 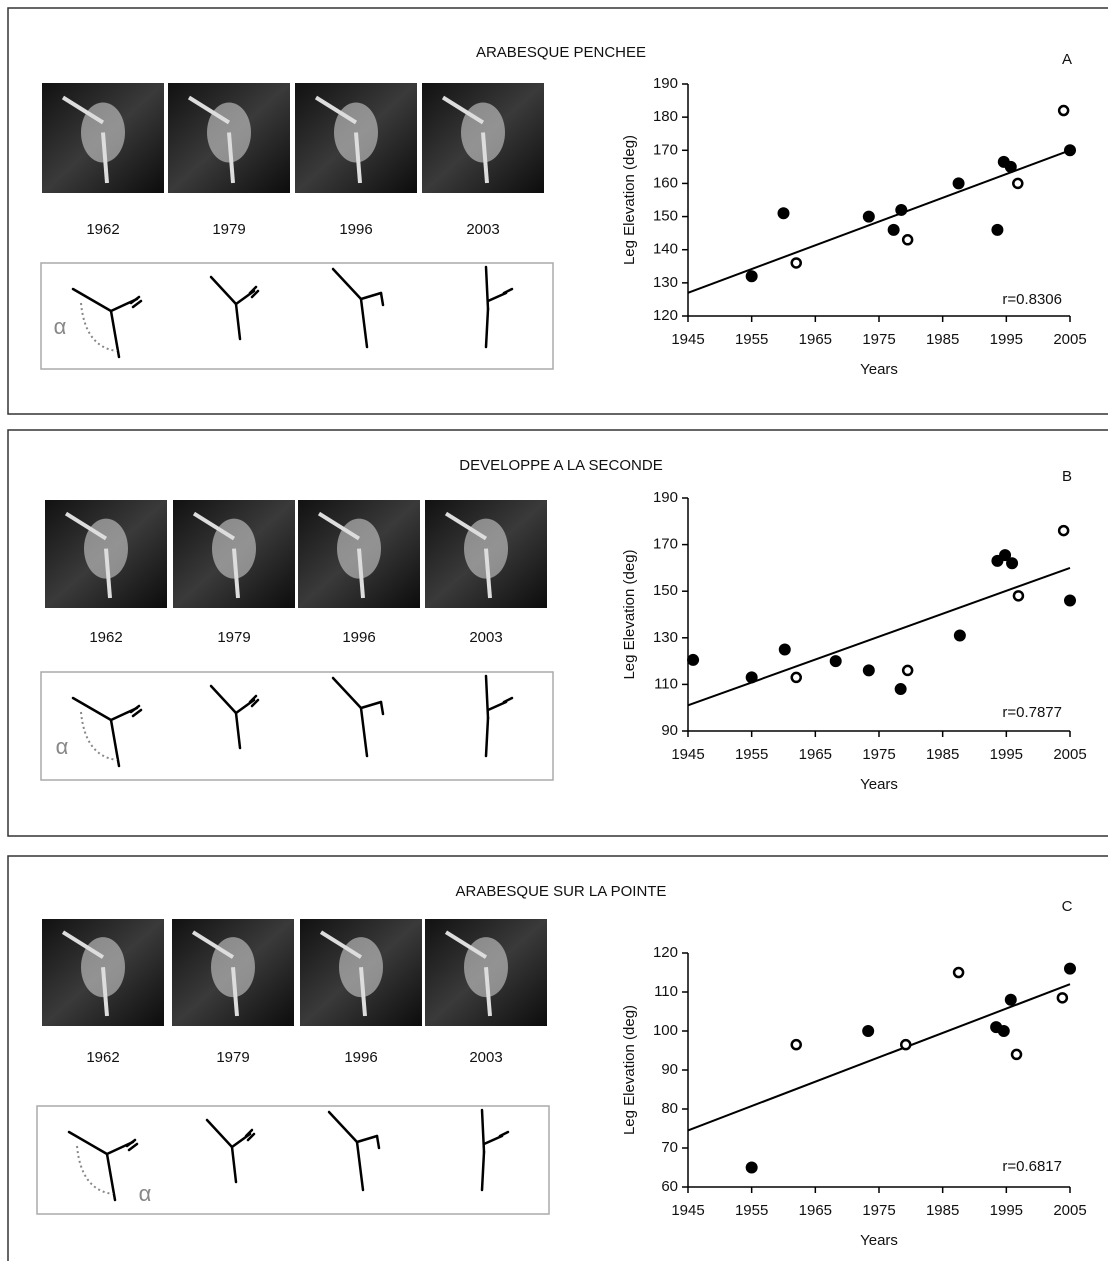 What do you see at coordinates (665, 315) in the screenshot?
I see `y-tick-label: 120` at bounding box center [665, 315].